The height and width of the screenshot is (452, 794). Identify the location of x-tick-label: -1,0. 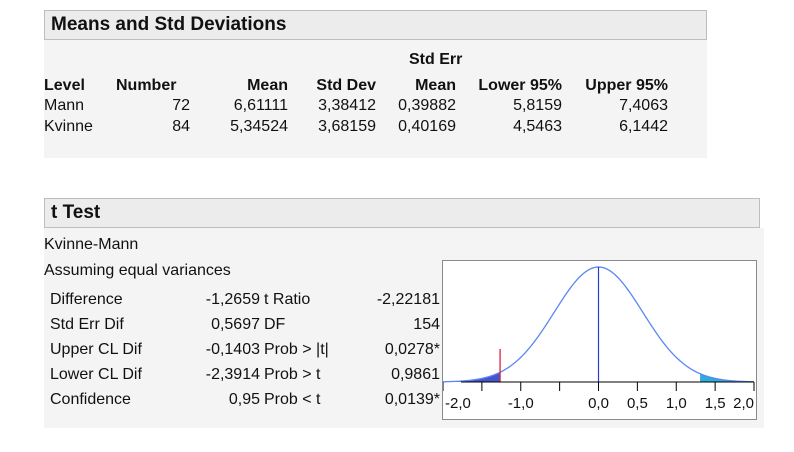
(521, 403).